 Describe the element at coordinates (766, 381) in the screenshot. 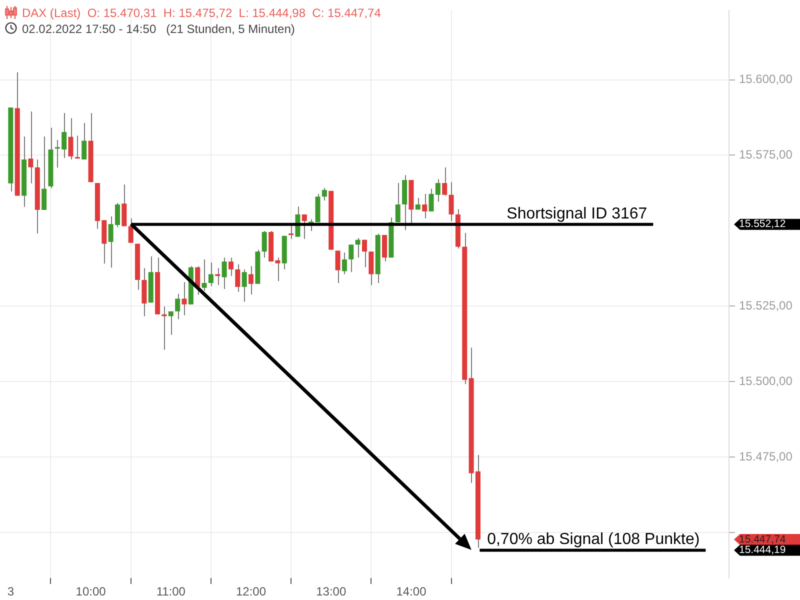

I see `y-tick-label: 15.500,00` at that location.